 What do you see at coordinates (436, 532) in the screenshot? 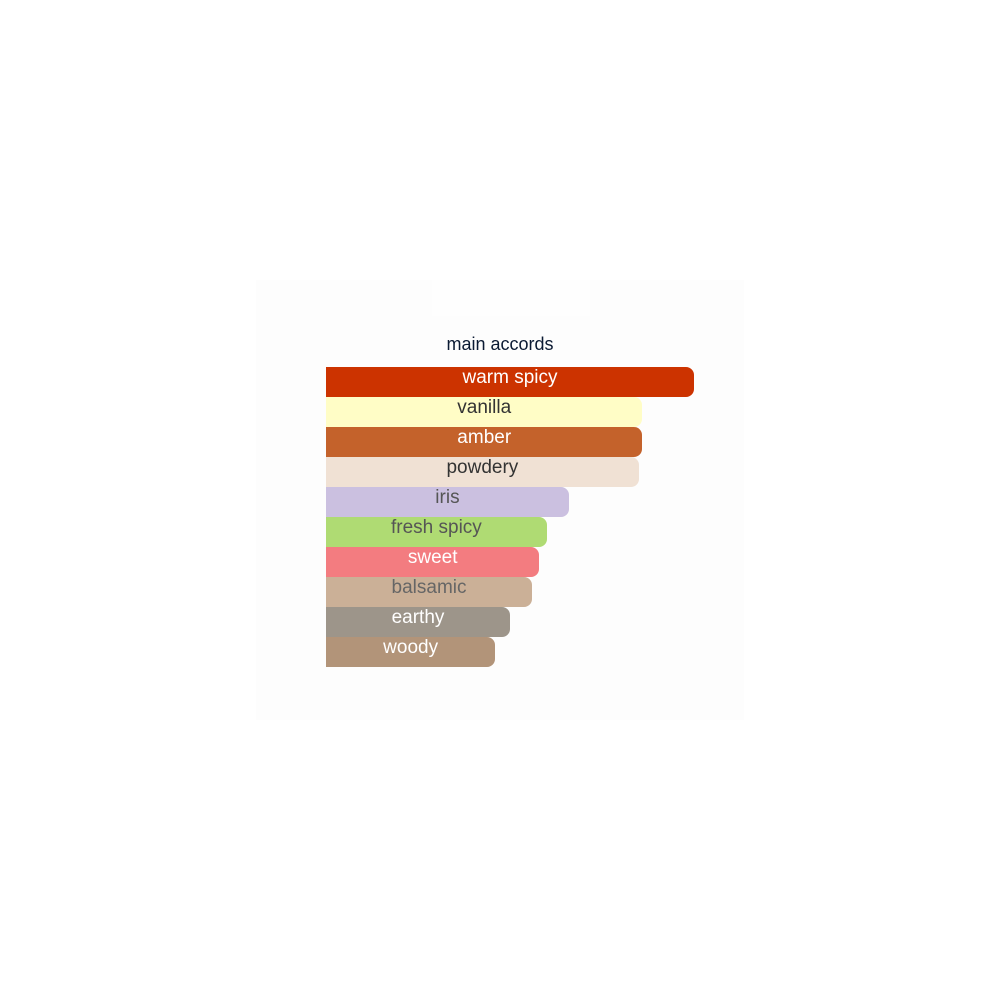
I see `bar-fresh-spicy: fresh spicy` at bounding box center [436, 532].